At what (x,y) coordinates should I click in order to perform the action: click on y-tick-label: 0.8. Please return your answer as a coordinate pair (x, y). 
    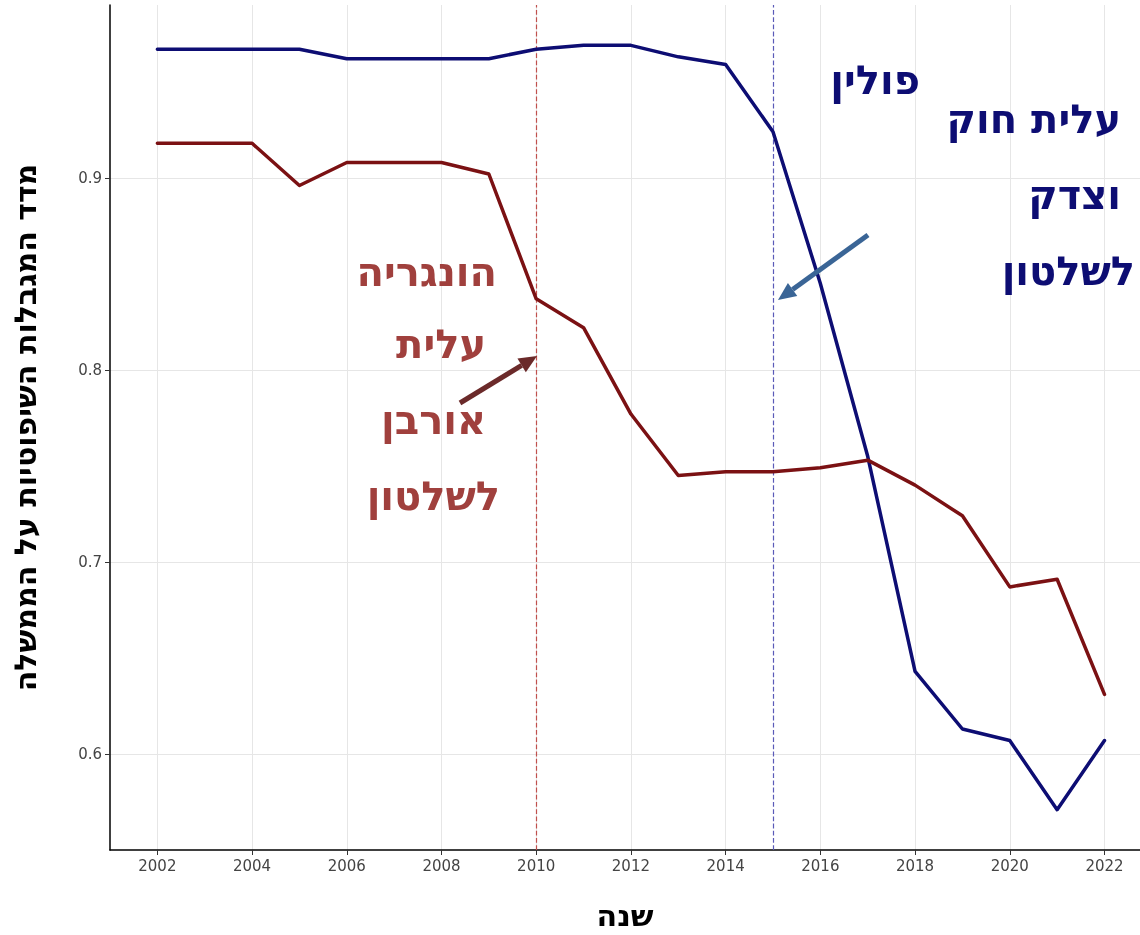
    Looking at the image, I should click on (90, 369).